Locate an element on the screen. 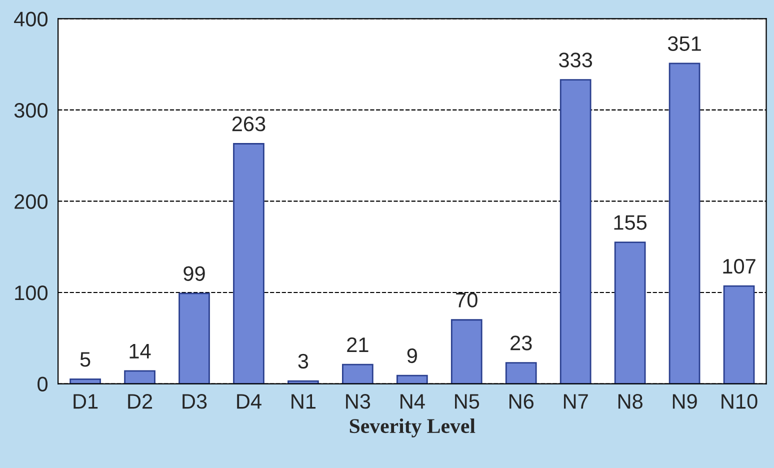  data-label: 107 is located at coordinates (739, 266).